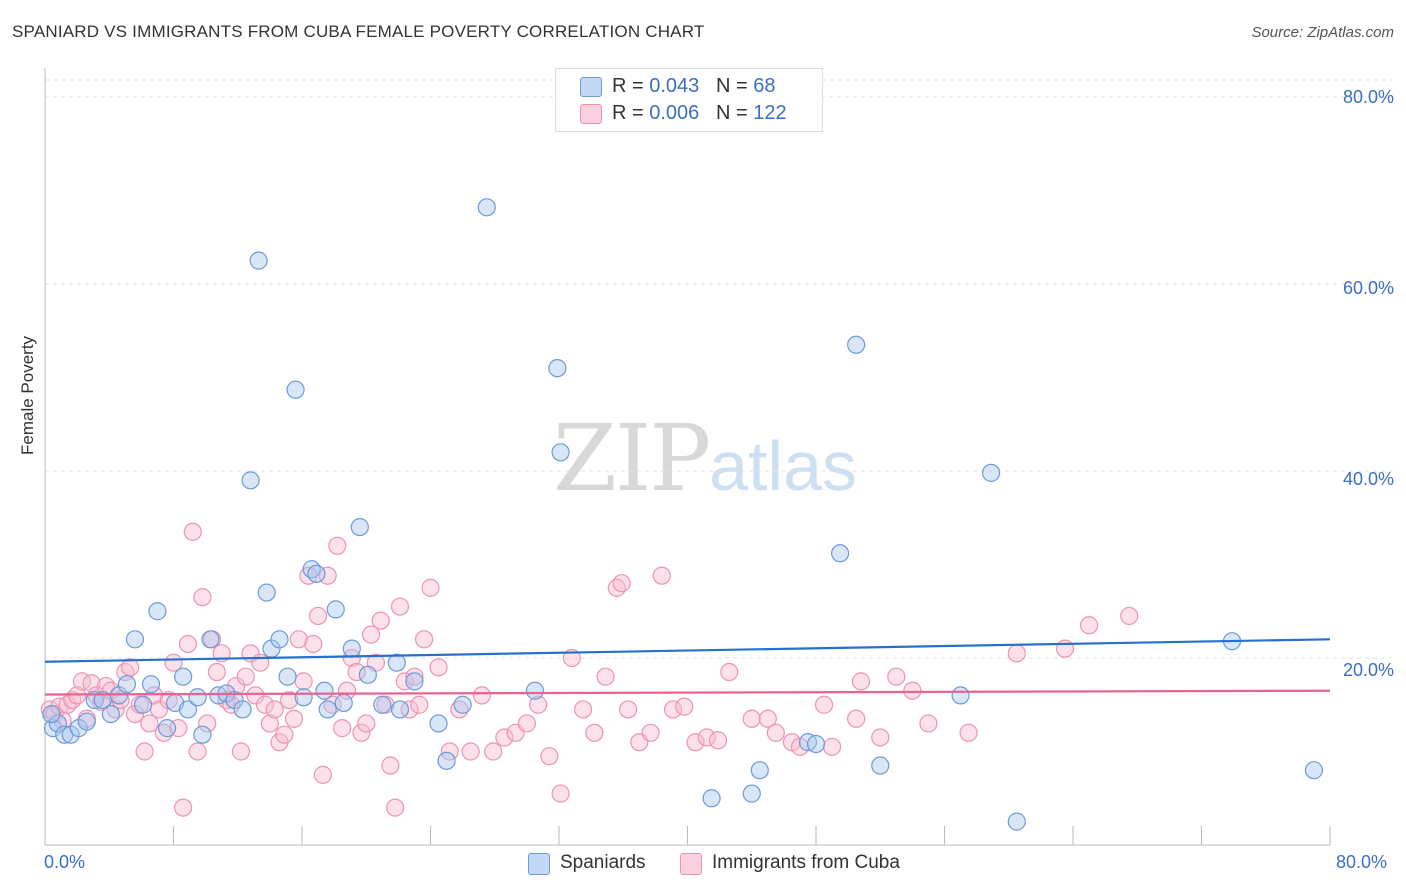 The height and width of the screenshot is (892, 1406). What do you see at coordinates (1368, 670) in the screenshot?
I see `y-tick-label-20: 20.0%` at bounding box center [1368, 670].